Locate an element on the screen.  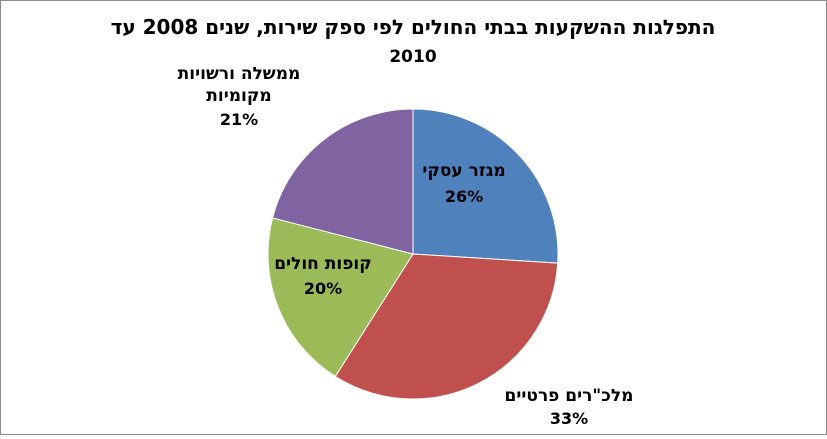
slice-label-3: קופות חולים is located at coordinates (323, 264).